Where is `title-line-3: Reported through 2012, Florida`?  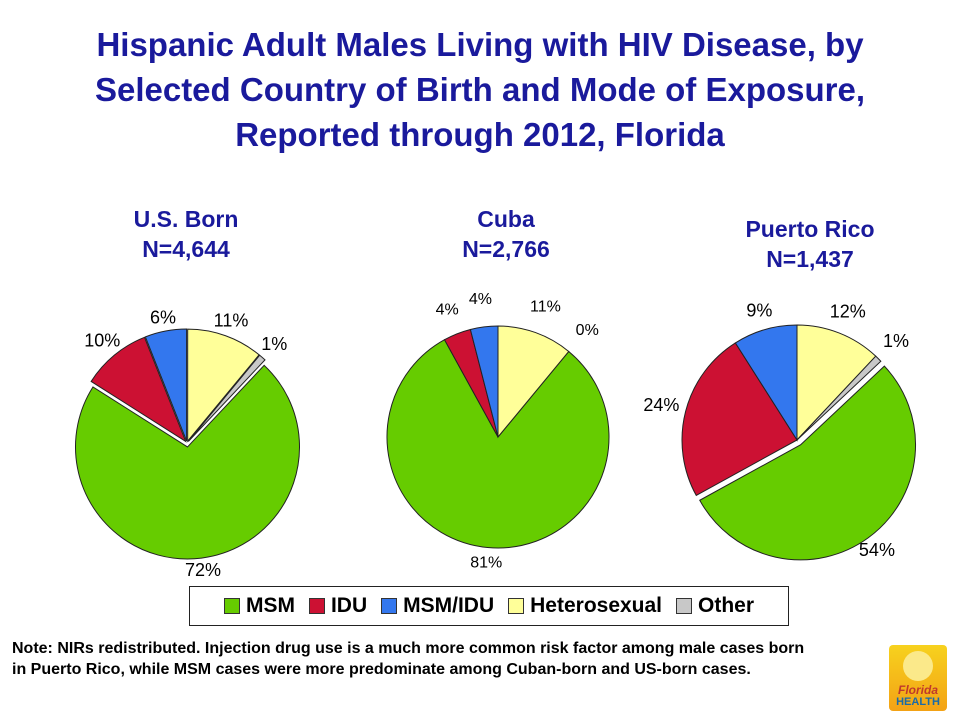
title-line-3: Reported through 2012, Florida is located at coordinates (480, 134).